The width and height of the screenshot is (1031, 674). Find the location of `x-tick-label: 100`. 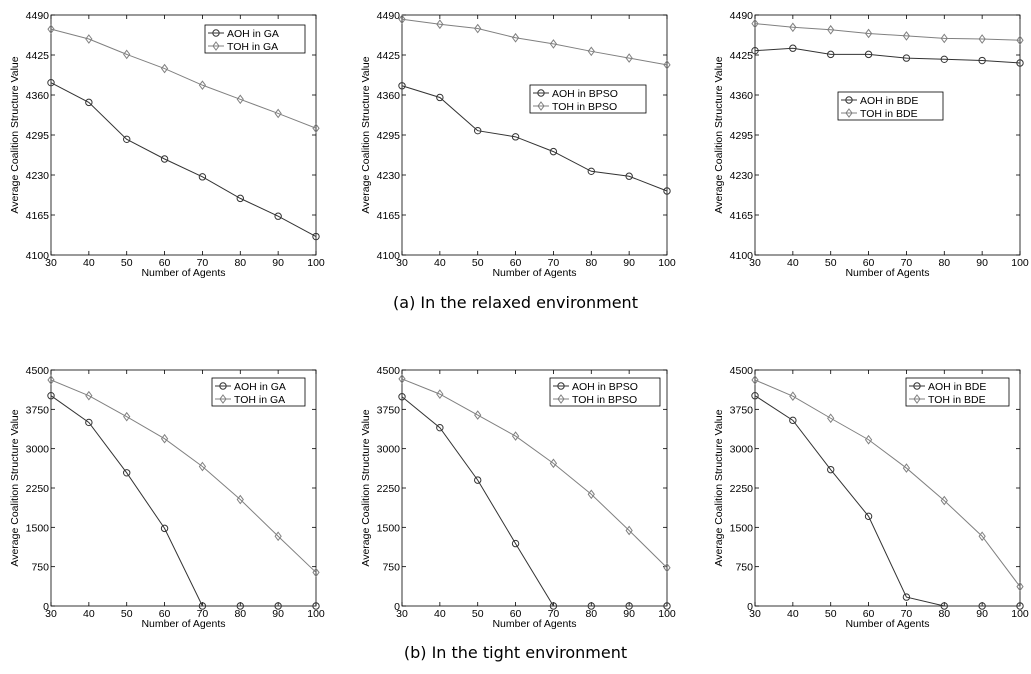

x-tick-label: 100 is located at coordinates (1020, 263).